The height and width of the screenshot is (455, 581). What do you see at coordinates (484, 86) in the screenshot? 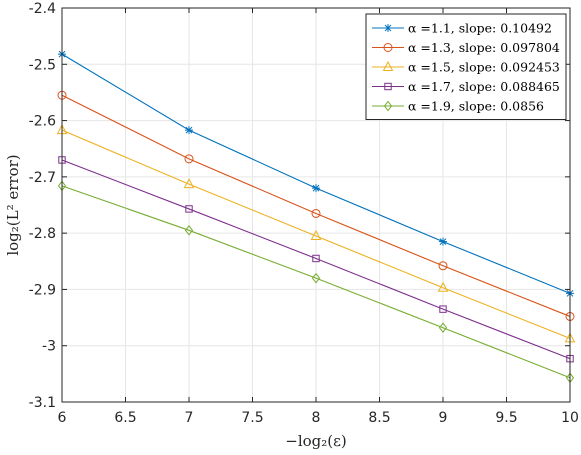
I see `legend-label: α =1.7, slope: 0.088465` at bounding box center [484, 86].